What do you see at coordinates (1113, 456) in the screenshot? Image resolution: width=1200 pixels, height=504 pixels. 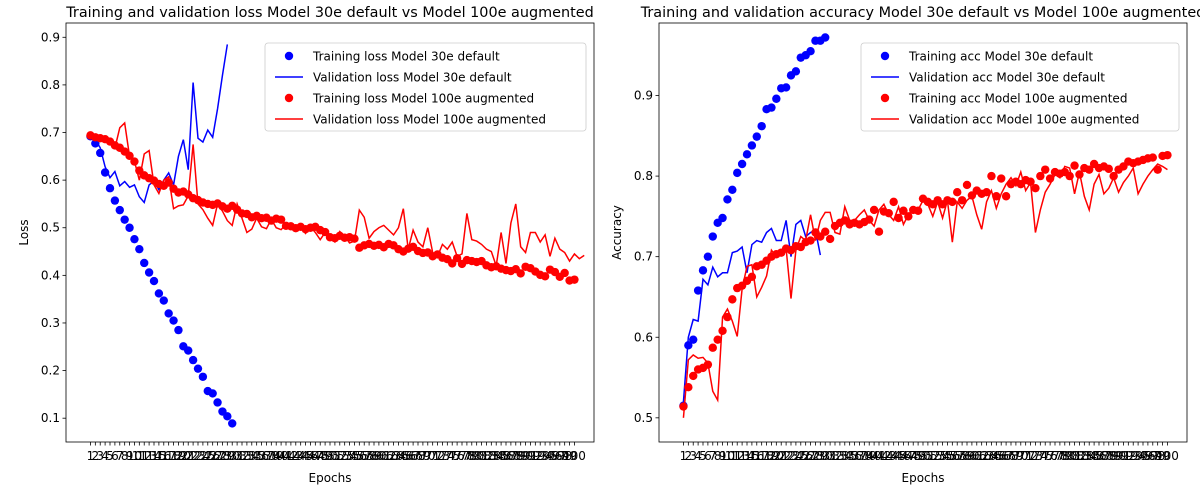 I see `x-tick-label: 89` at bounding box center [1113, 456].